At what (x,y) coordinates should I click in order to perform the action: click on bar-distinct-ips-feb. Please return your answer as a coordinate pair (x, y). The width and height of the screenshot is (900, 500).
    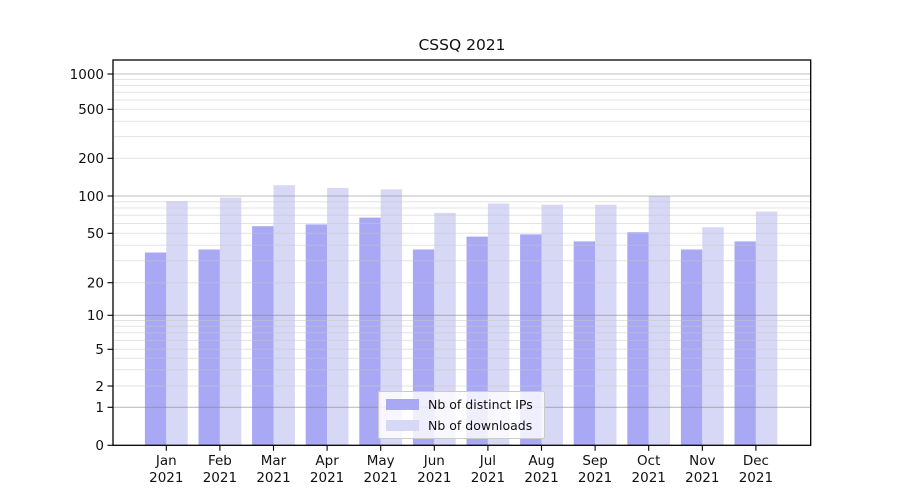
    Looking at the image, I should click on (209, 347).